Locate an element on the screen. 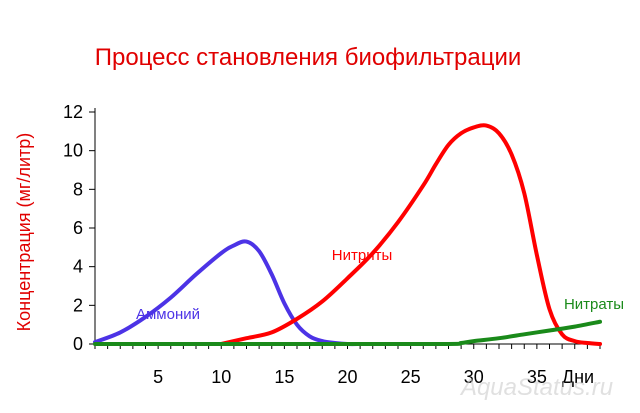 The width and height of the screenshot is (640, 413). series-label-ammonium: Аммоний is located at coordinates (168, 314).